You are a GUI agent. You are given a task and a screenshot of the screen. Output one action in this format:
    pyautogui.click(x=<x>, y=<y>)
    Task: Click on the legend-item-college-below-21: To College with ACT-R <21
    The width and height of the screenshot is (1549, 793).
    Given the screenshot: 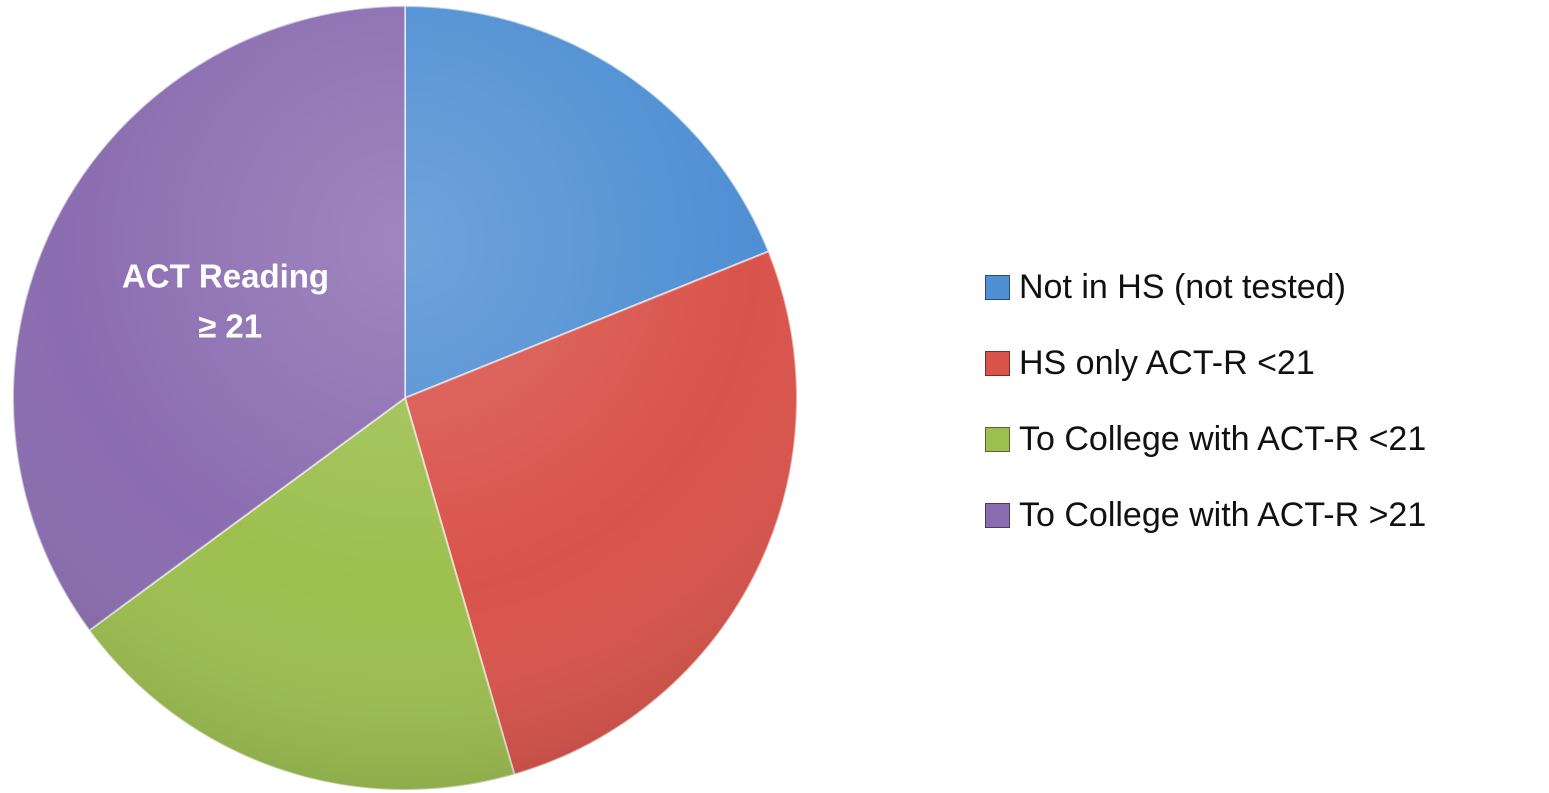 What is the action you would take?
    pyautogui.click(x=1205, y=439)
    